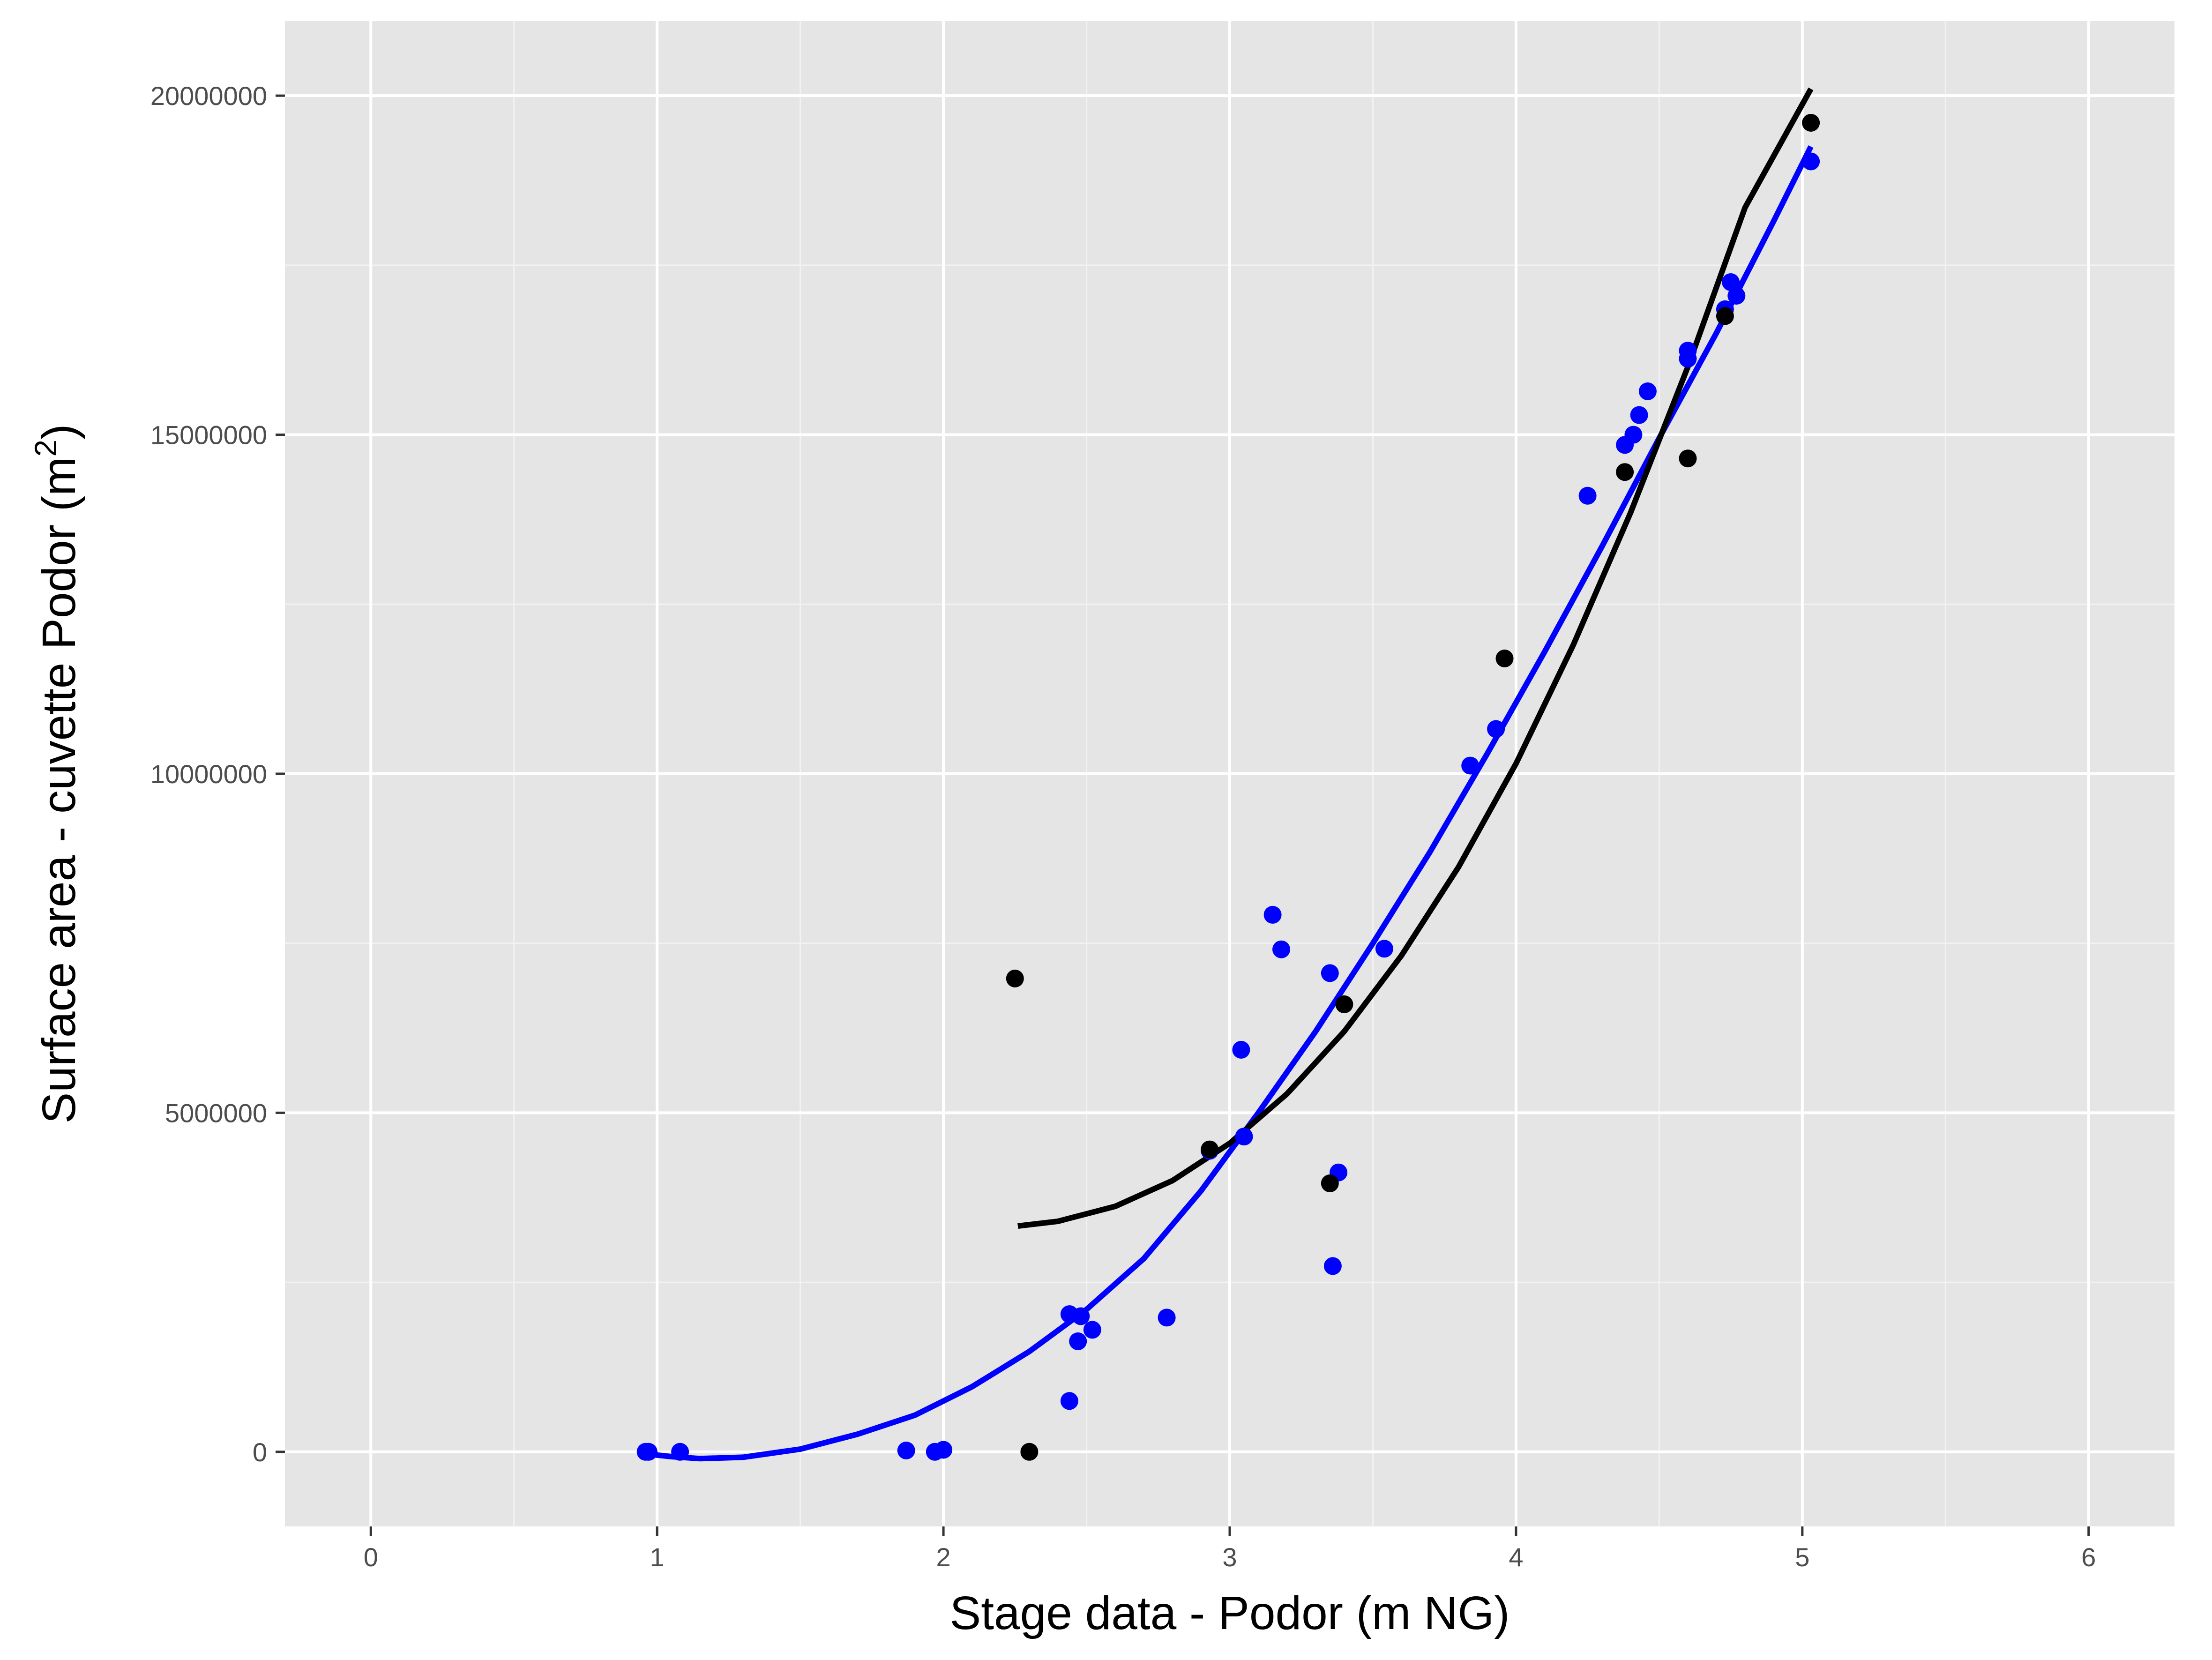 Image resolution: width=2212 pixels, height=1660 pixels. I want to click on x-axis-title: Stage data - Podor (m NG), so click(1230, 1613).